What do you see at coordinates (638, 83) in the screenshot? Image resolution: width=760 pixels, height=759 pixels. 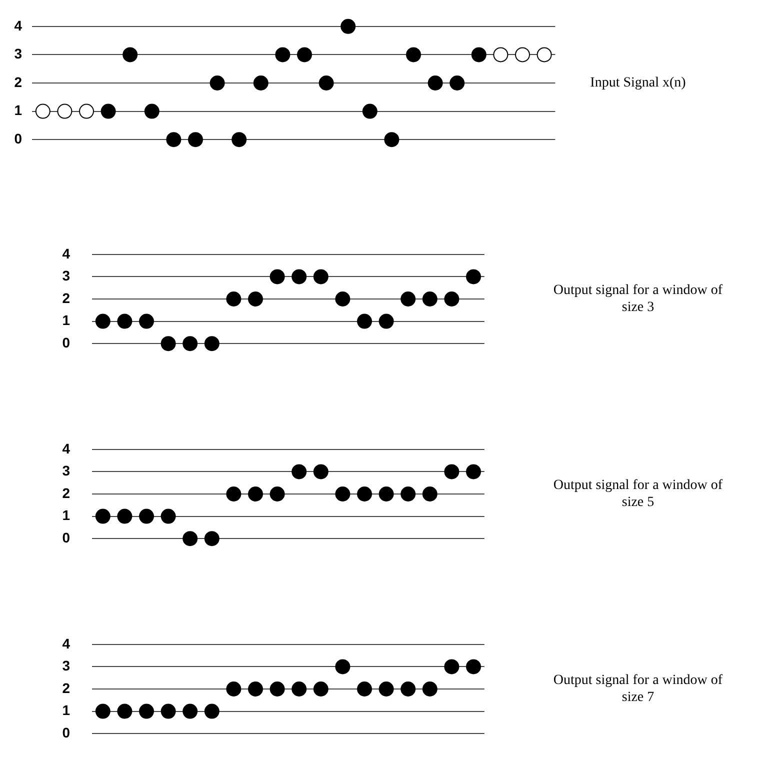 I see `text: Input Signal x(n)` at bounding box center [638, 83].